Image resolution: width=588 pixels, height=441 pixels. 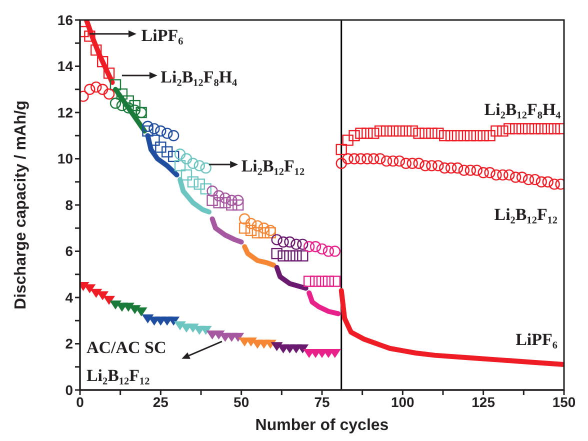 I want to click on y-tick-label: 0, so click(x=69, y=390).